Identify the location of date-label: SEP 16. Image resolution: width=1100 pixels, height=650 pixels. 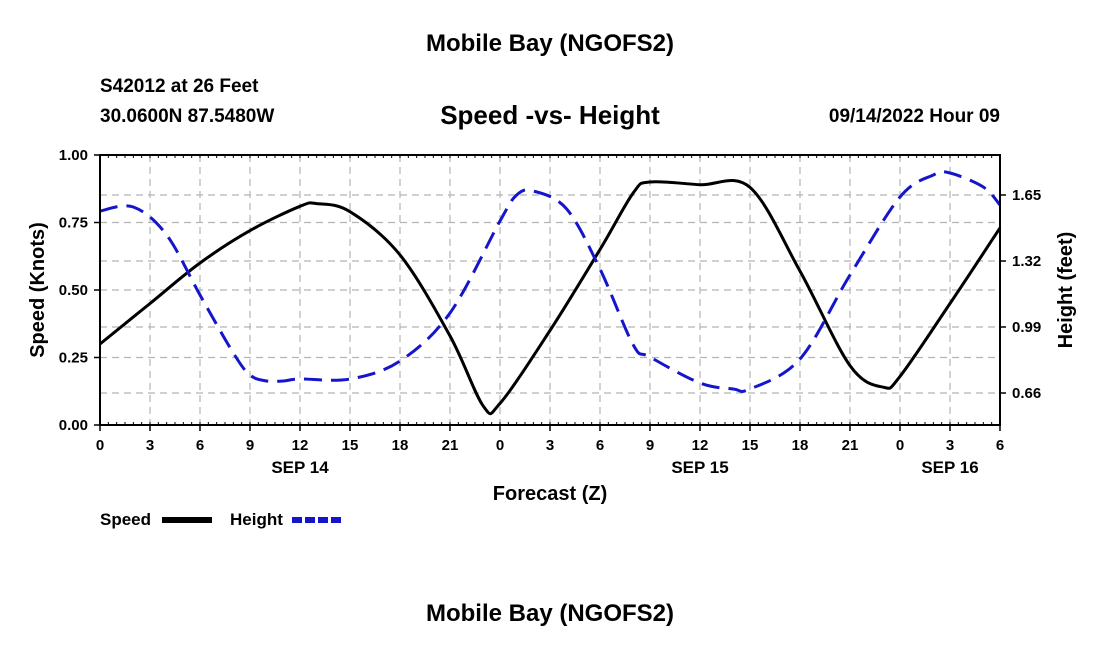
(949, 467).